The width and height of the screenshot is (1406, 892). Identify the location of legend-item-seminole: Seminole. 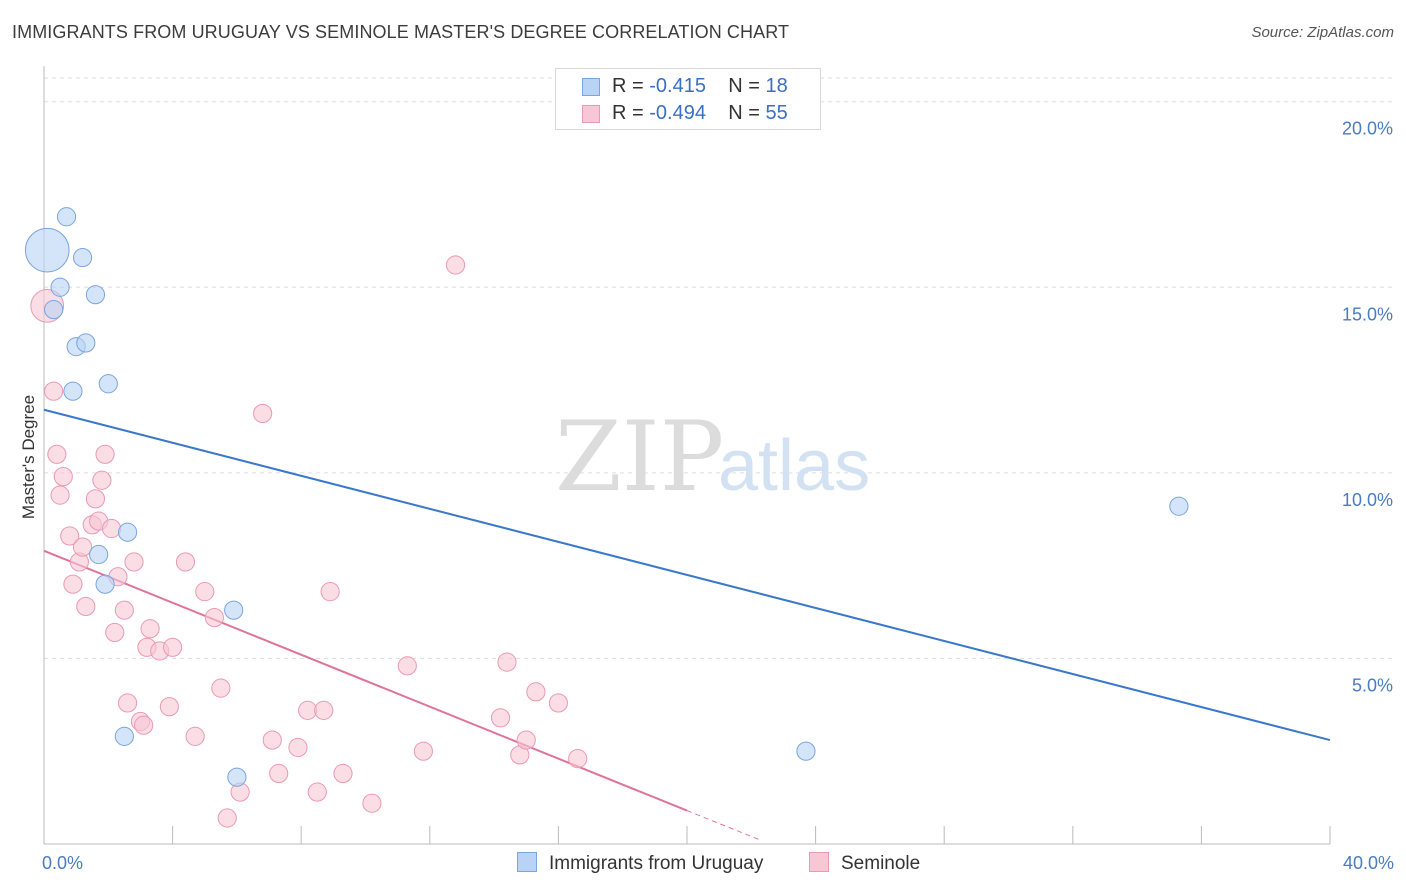
(864, 863).